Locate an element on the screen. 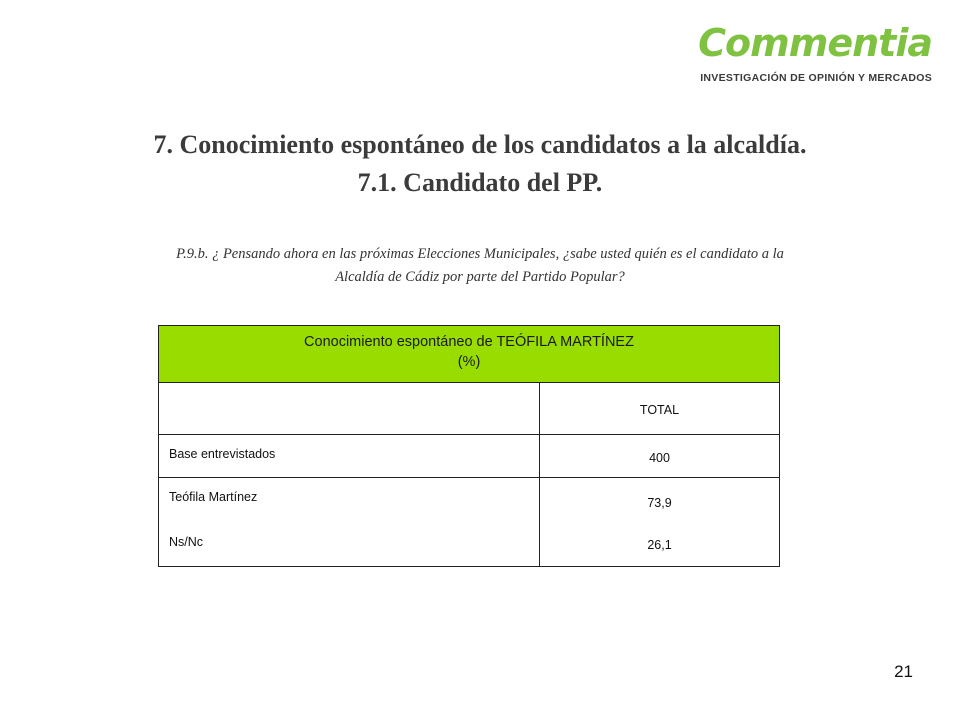  table-unit: (%) is located at coordinates (469, 362).